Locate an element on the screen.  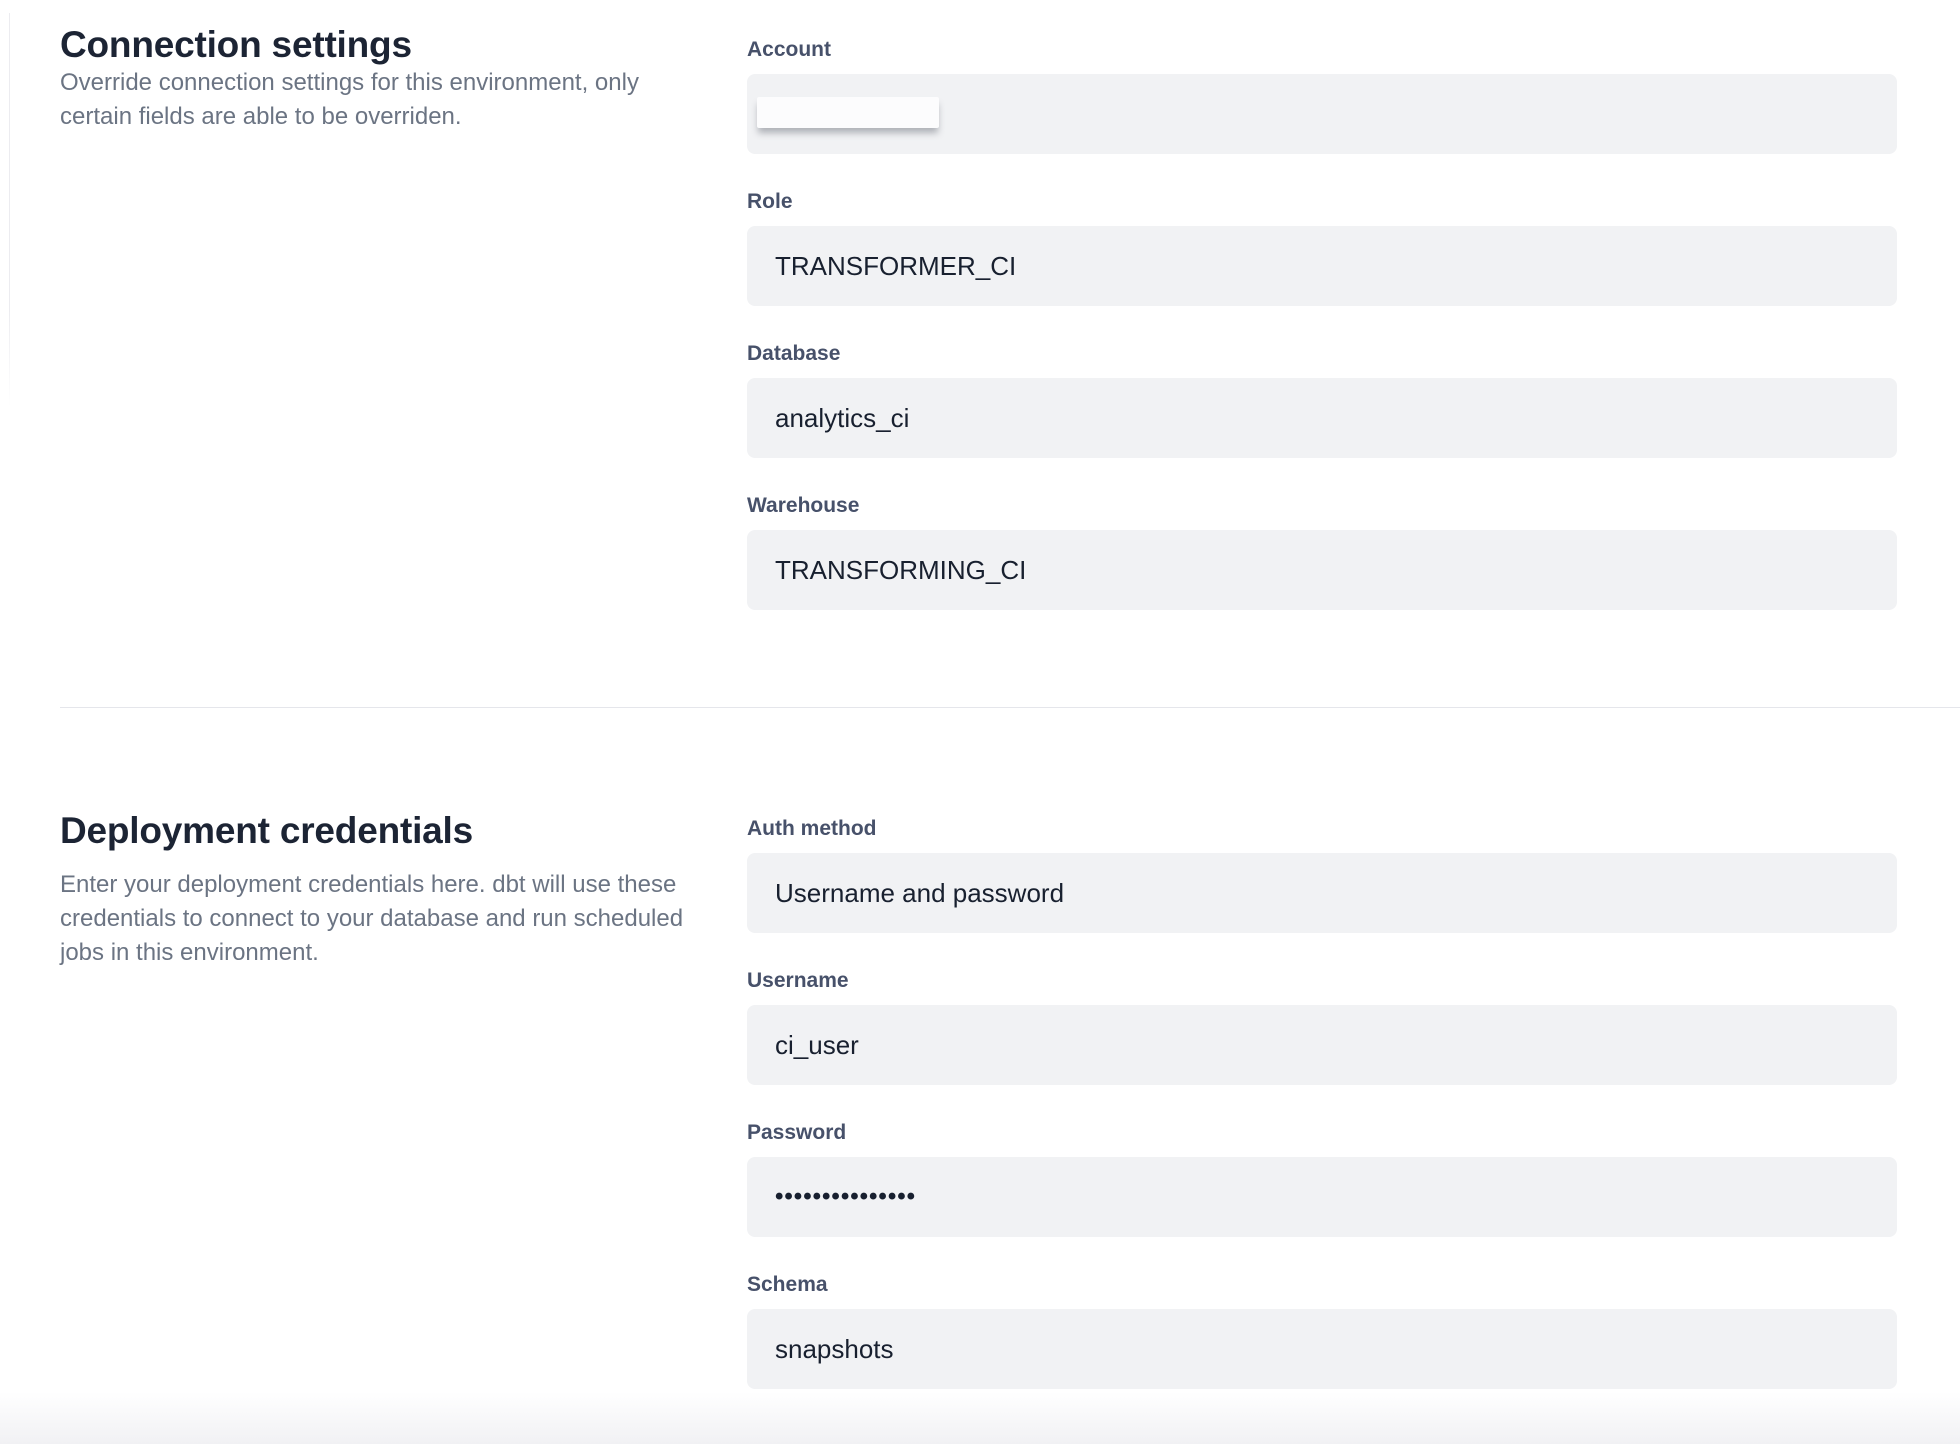
username-field: ci_user is located at coordinates (1322, 1045).